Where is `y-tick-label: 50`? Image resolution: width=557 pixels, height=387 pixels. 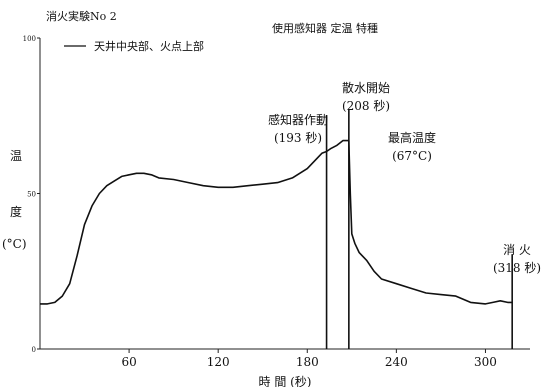
y-tick-label: 50 is located at coordinates (31, 195).